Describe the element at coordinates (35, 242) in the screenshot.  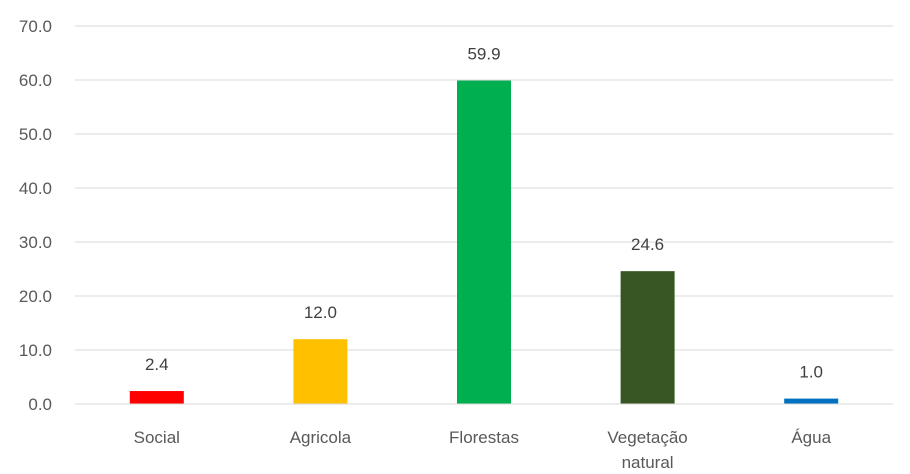
I see `y-tick-label: 30.0` at that location.